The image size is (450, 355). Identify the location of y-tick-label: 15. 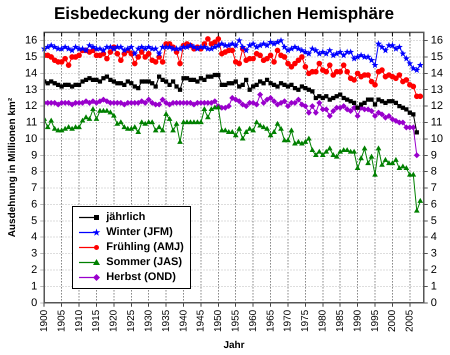
(31, 57).